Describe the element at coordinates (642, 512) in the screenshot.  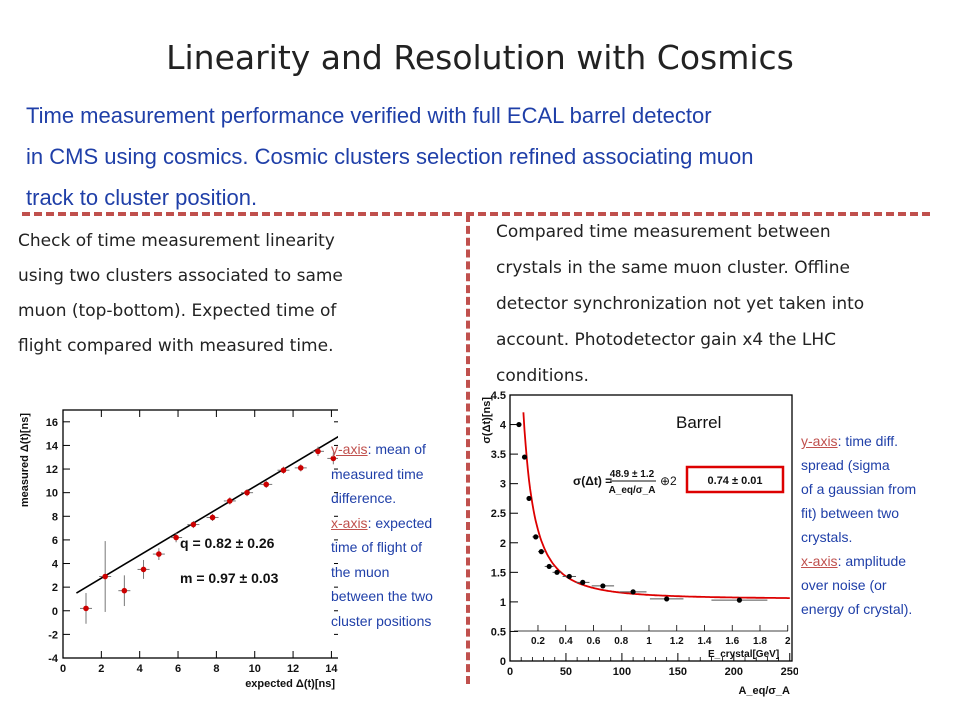
I see `points-group` at that location.